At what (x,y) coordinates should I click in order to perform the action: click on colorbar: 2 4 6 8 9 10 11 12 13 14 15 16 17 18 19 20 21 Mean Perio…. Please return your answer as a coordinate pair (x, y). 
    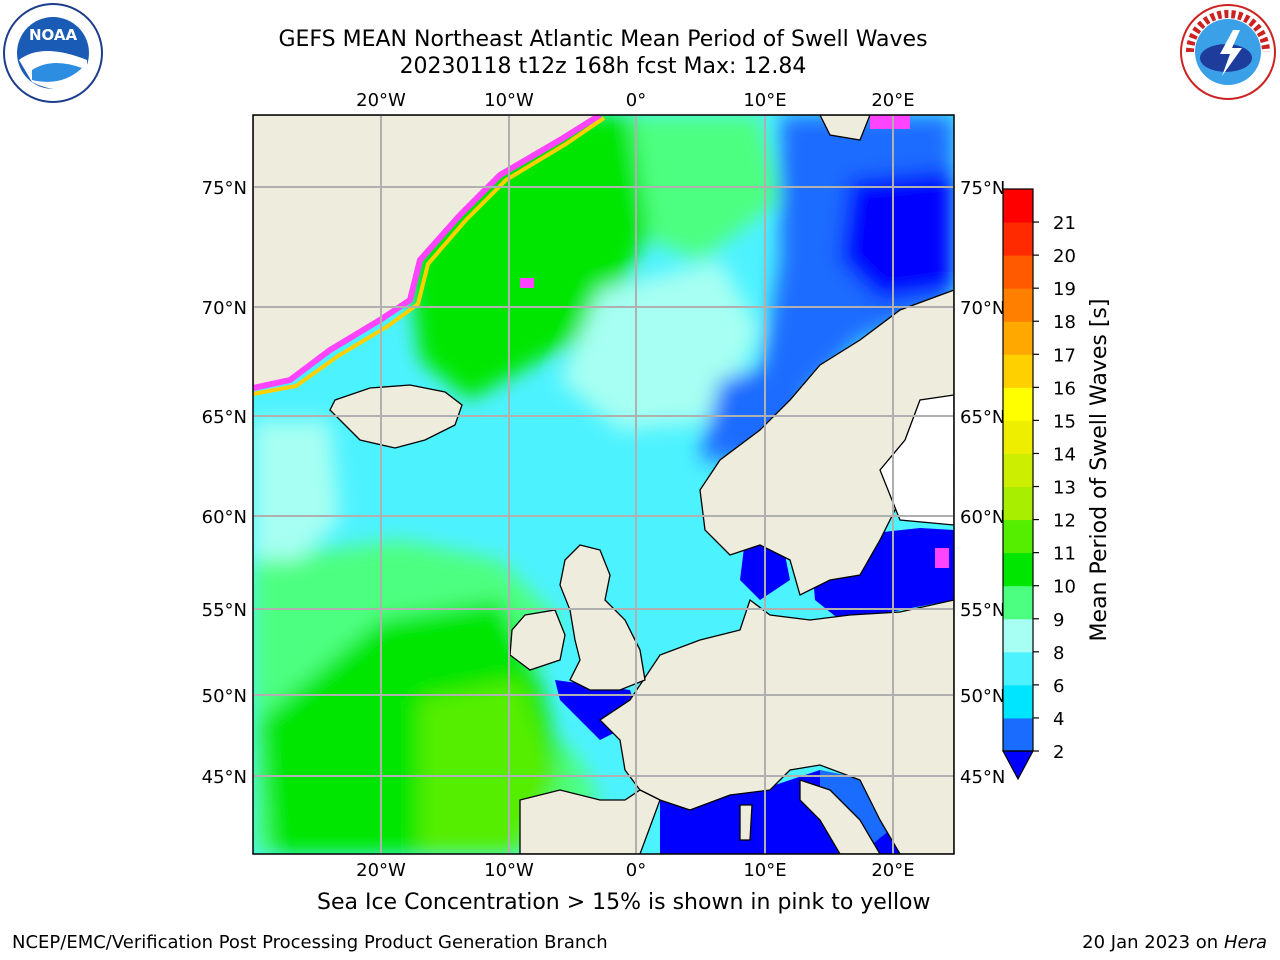
    Looking at the image, I should click on (1056, 484).